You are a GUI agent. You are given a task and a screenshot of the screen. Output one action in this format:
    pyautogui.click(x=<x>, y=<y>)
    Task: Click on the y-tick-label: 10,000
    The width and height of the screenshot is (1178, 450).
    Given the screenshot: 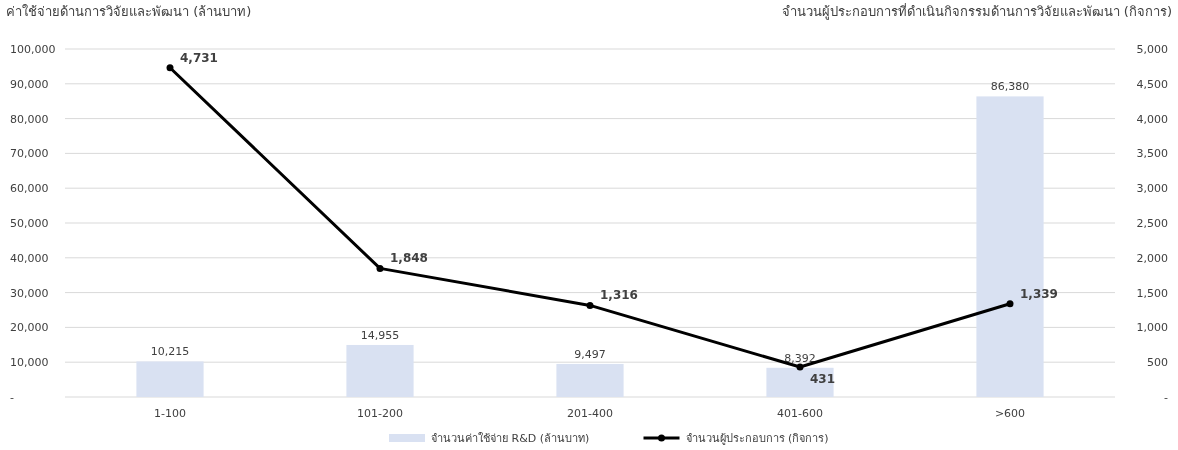 What is the action you would take?
    pyautogui.click(x=29, y=363)
    